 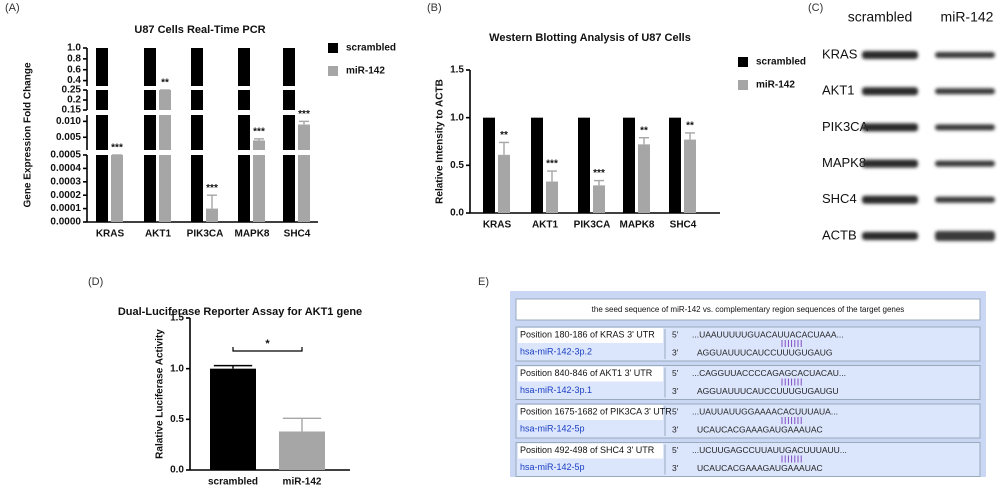 I want to click on y-tick-label: 0.005, so click(x=68, y=137).